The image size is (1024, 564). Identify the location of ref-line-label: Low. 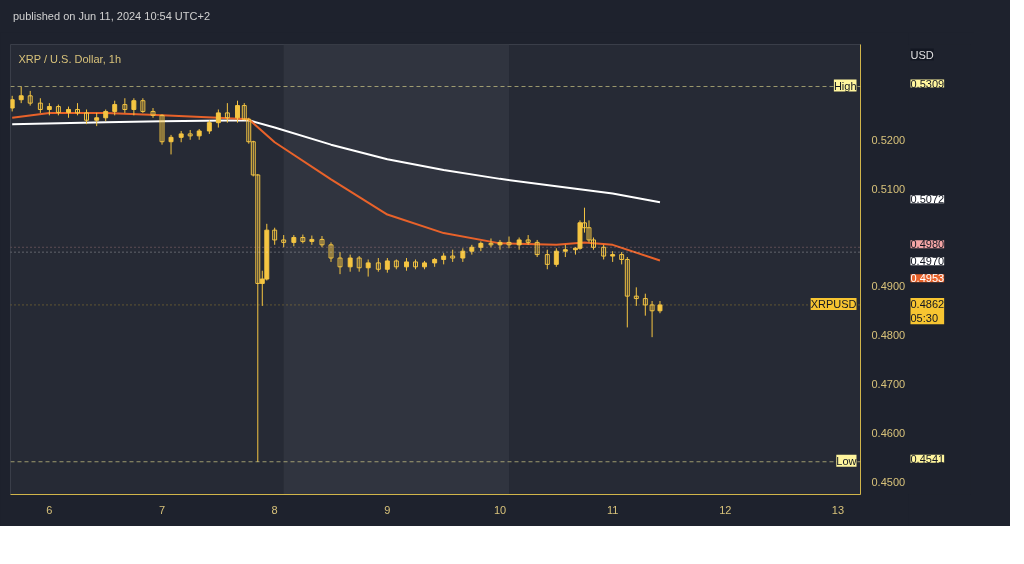
(846, 460).